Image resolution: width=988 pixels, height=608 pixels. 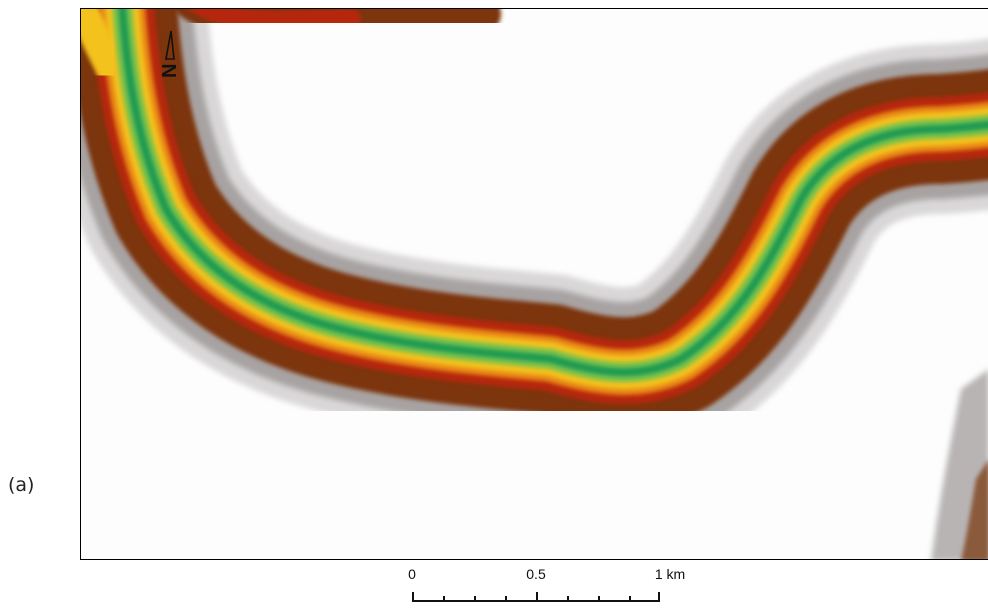 What do you see at coordinates (291, 46) in the screenshot?
I see `upper-bank` at bounding box center [291, 46].